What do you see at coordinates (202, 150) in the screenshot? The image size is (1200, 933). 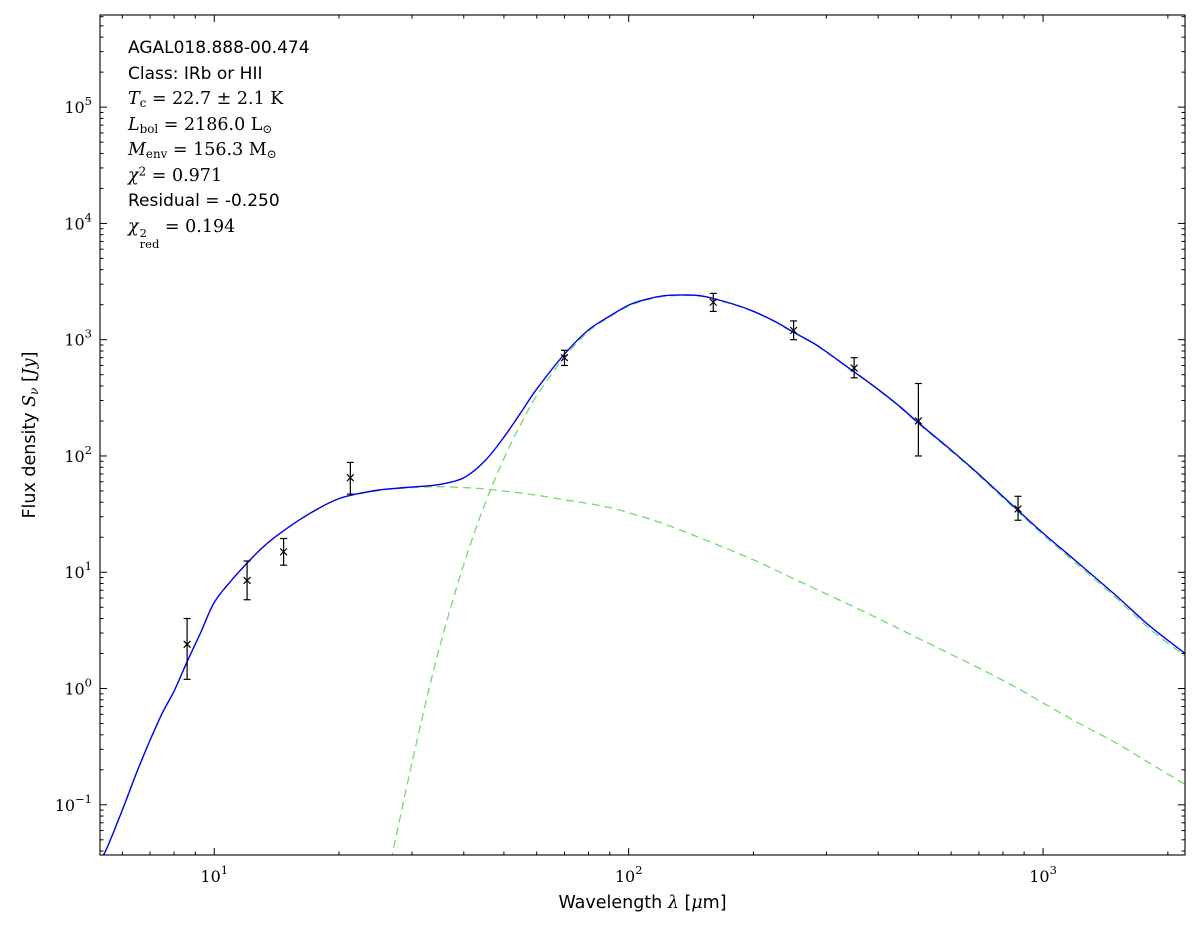 I see `envelope-mass-line: Menv = 156.3 M⊙` at bounding box center [202, 150].